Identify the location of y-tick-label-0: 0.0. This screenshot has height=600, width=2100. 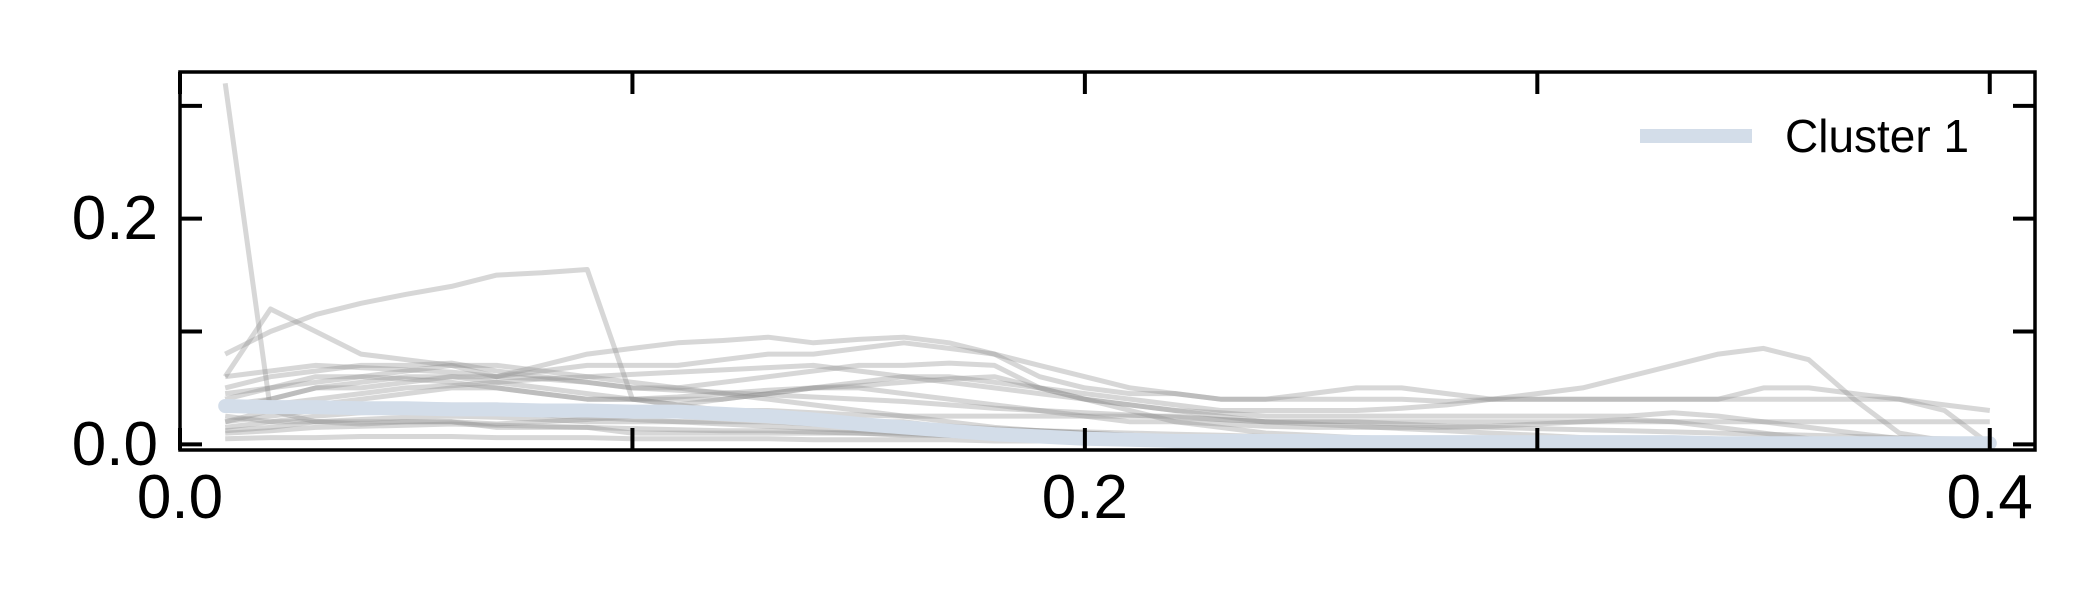
(115, 444).